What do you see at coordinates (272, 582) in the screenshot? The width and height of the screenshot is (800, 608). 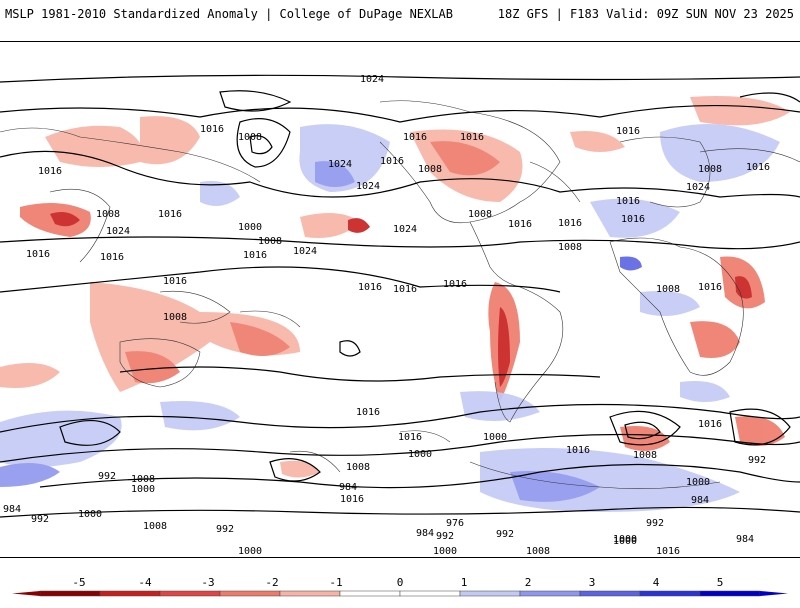 I see `colorbar-tick-label: -2` at bounding box center [272, 582].